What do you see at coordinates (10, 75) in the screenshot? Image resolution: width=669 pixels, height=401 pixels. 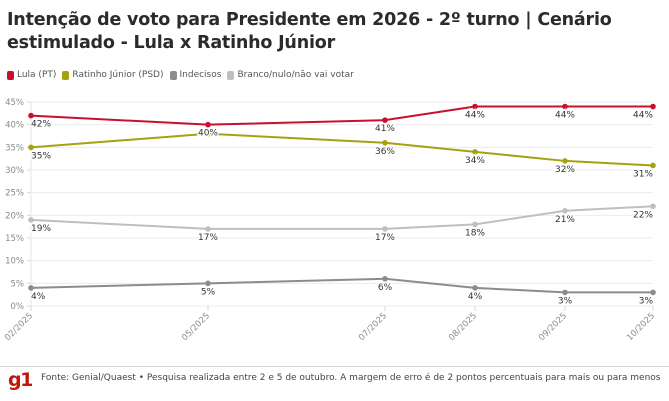 I see `legend-swatch-lula` at bounding box center [10, 75].